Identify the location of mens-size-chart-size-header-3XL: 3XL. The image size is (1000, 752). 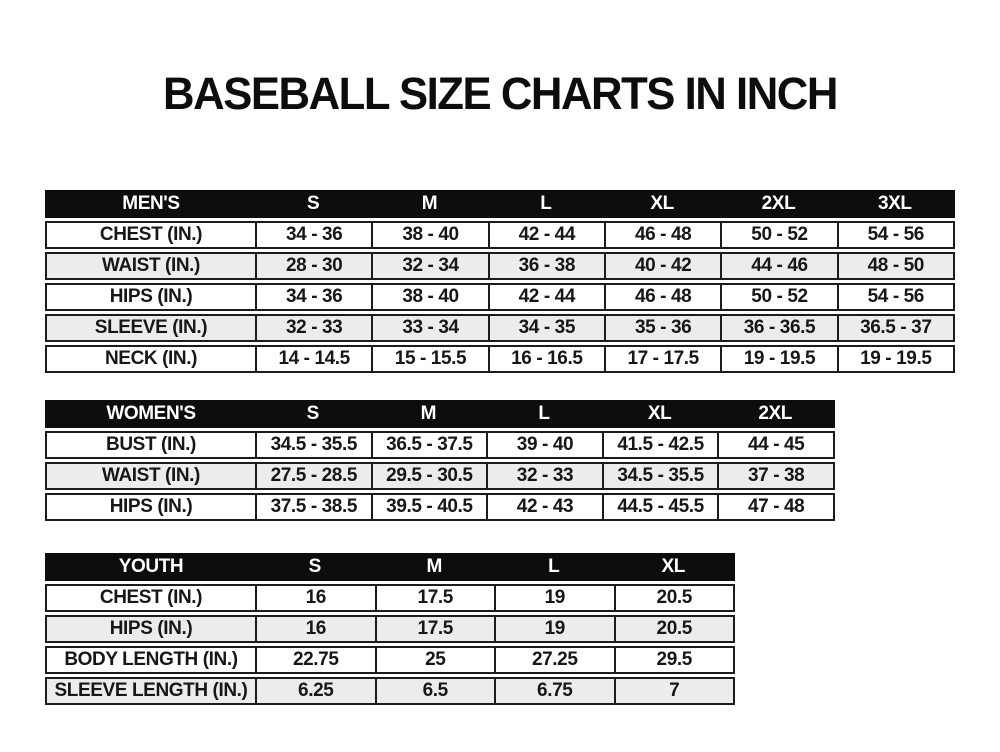
(894, 203).